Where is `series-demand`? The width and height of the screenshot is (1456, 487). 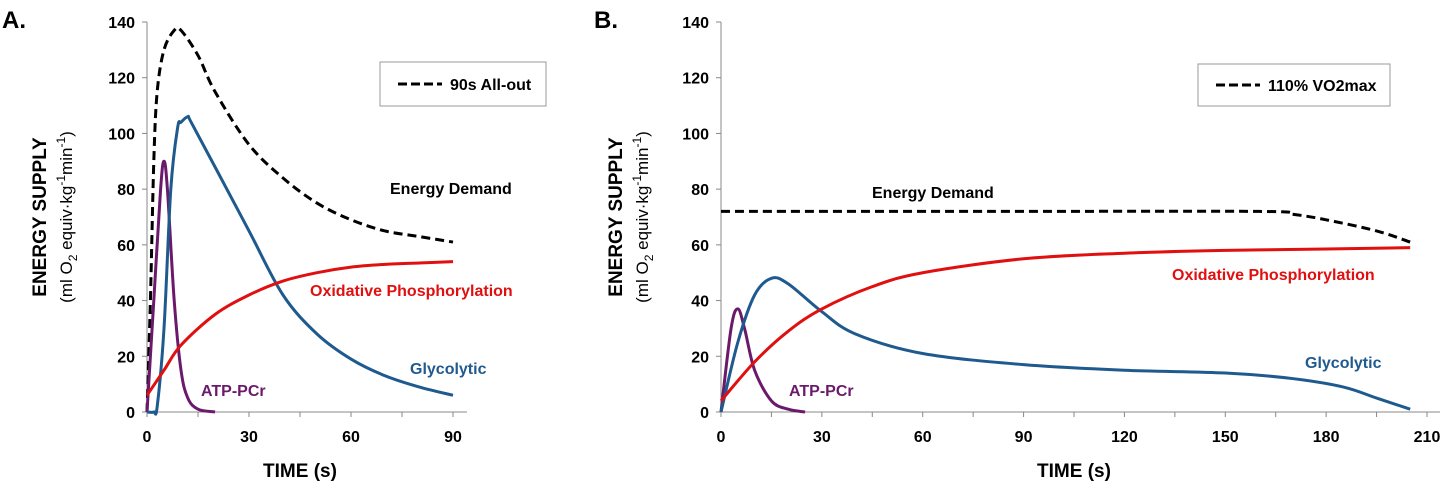
series-demand is located at coordinates (1065, 226).